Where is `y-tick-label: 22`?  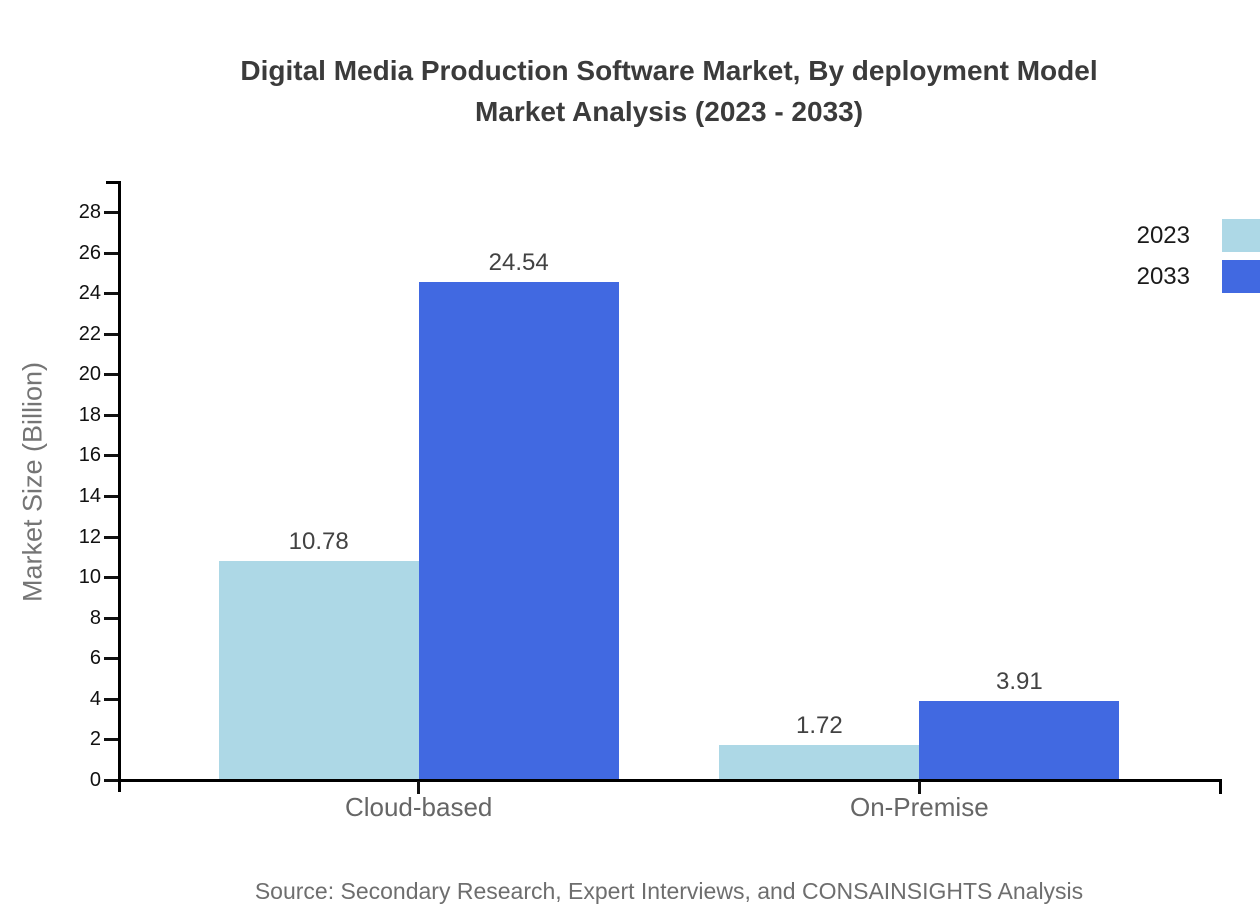 y-tick-label: 22 is located at coordinates (89, 333).